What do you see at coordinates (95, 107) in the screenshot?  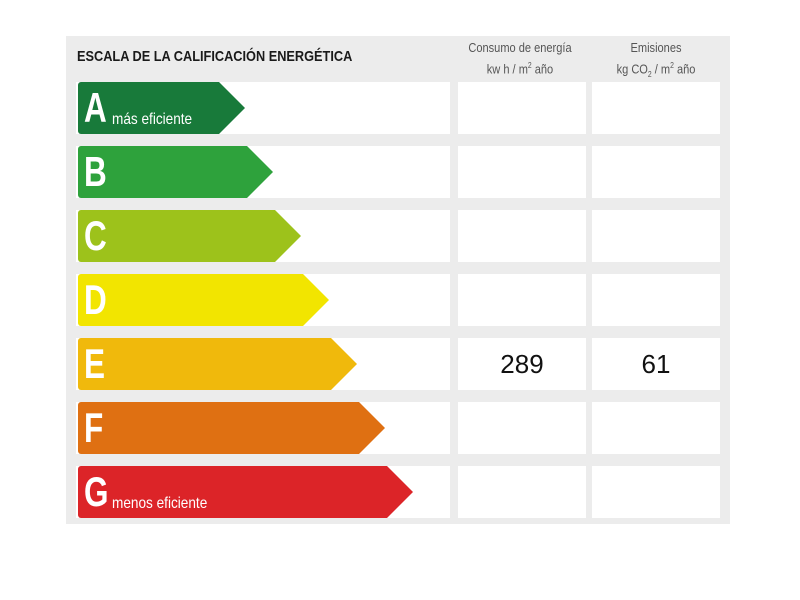 I see `rating-letter: A` at bounding box center [95, 107].